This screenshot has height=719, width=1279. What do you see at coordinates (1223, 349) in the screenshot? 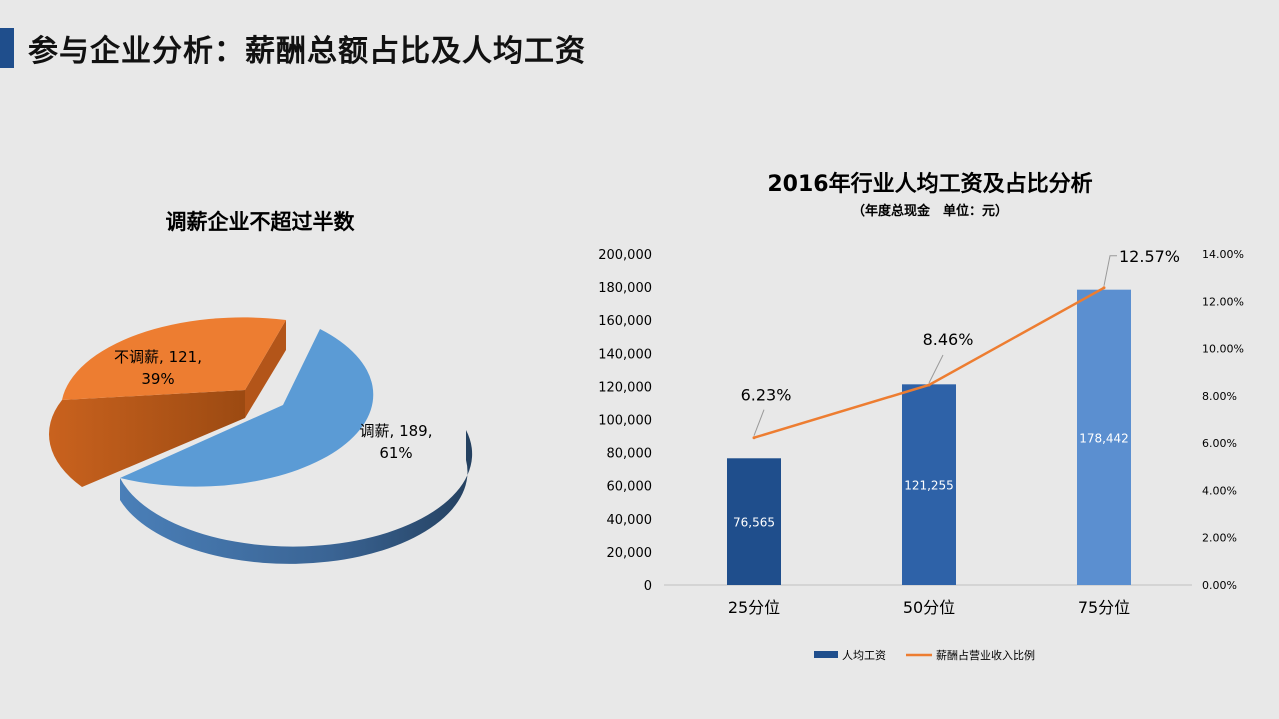
I see `y2-tick-label: 10.00%` at bounding box center [1223, 349].